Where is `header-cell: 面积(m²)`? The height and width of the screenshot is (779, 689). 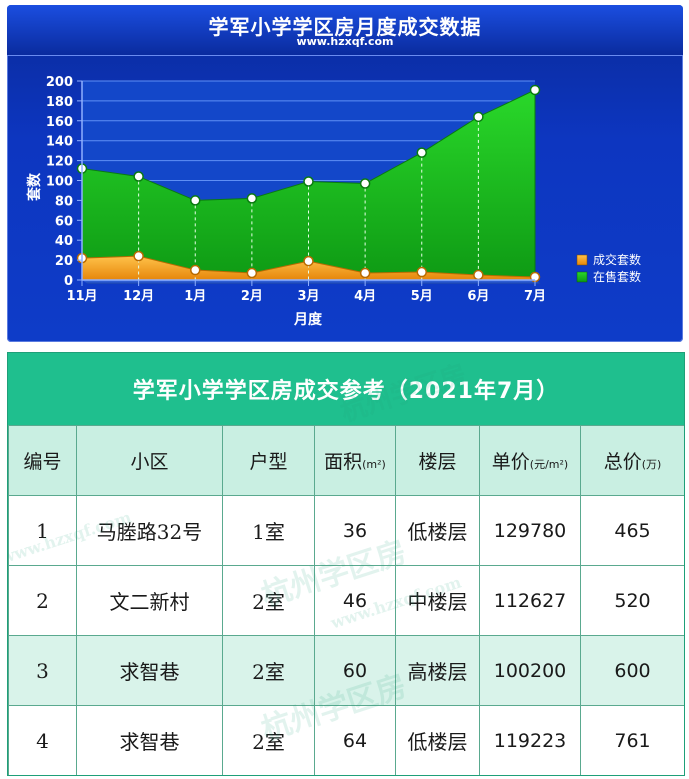
header-cell: 面积(m²) is located at coordinates (355, 460).